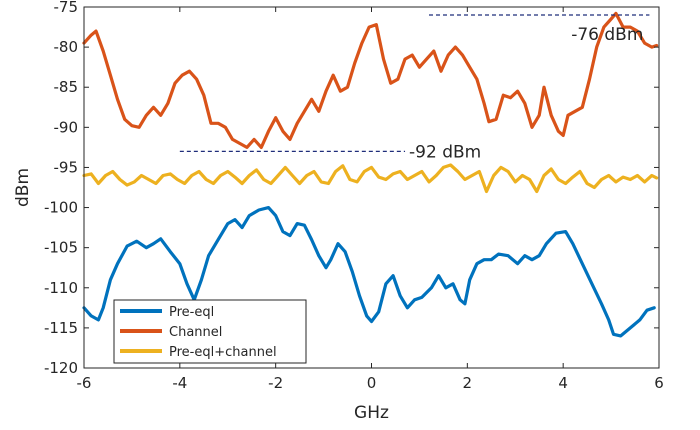 This screenshot has height=430, width=700. Describe the element at coordinates (61, 248) in the screenshot. I see `y-tick-label: -105` at that location.